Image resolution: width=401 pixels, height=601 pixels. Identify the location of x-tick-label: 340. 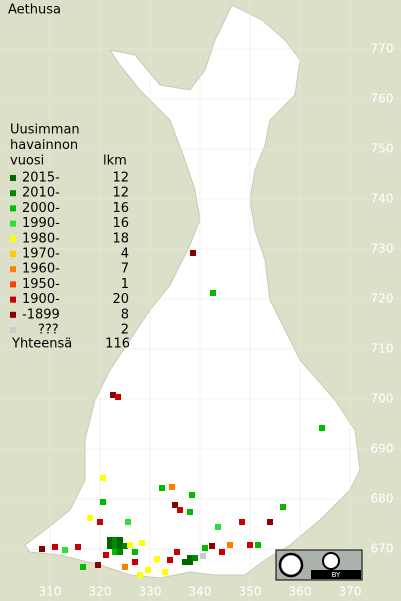
(200, 592).